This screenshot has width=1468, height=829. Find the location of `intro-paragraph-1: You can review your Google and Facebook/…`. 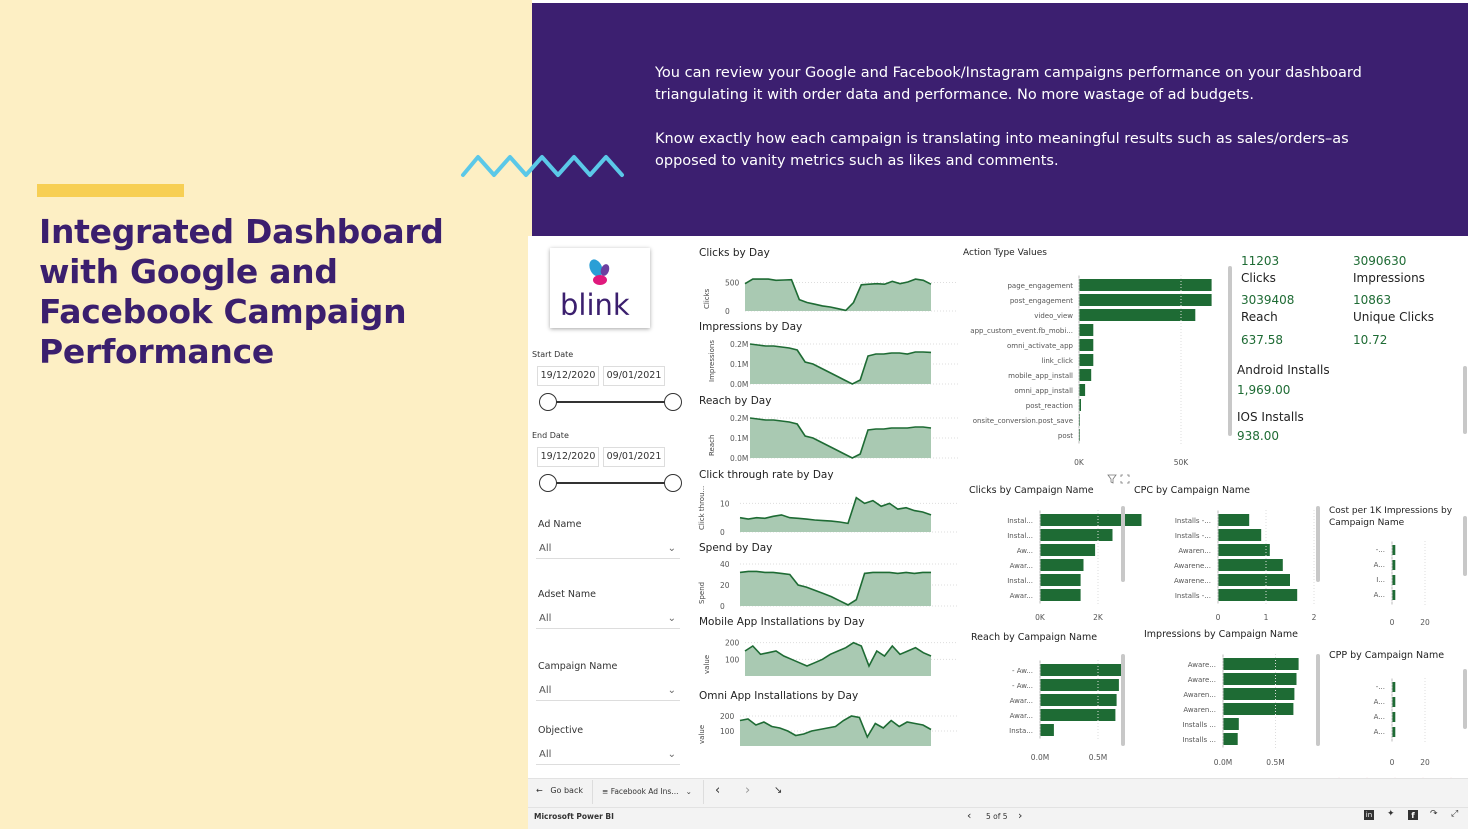

intro-paragraph-1: You can review your Google and Facebook/… is located at coordinates (1008, 84).